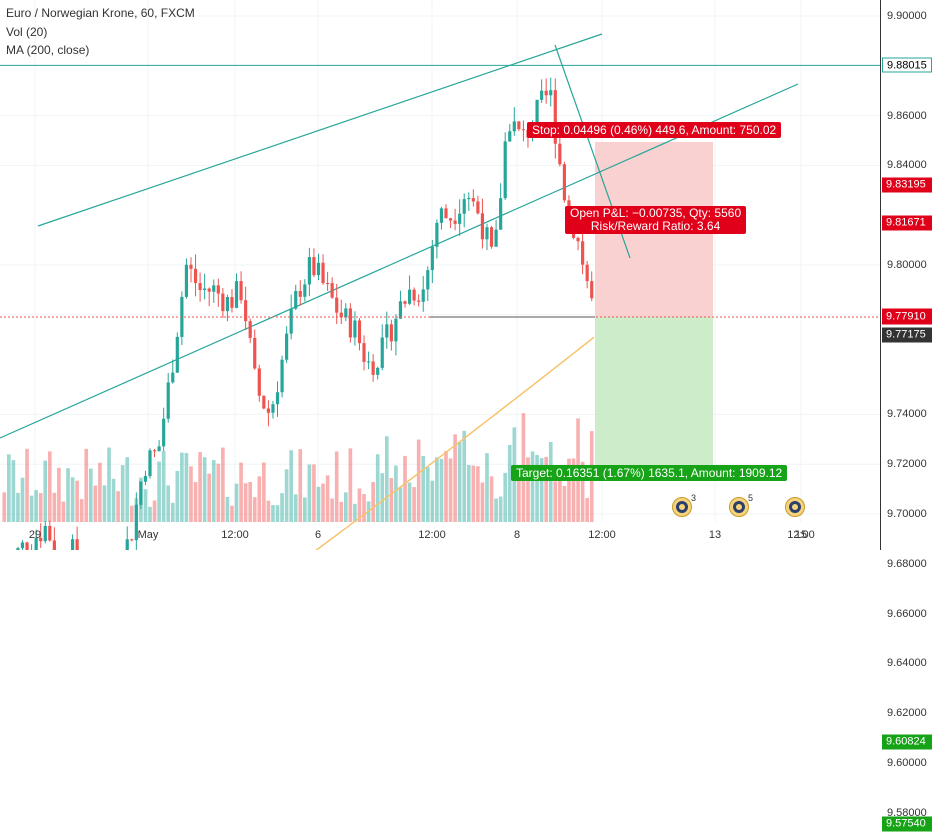  I want to click on price-tick-label: 9.70000, so click(907, 514).